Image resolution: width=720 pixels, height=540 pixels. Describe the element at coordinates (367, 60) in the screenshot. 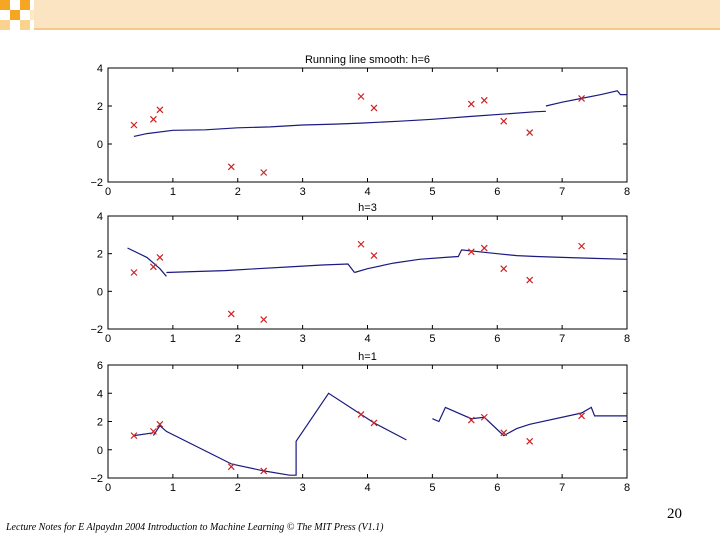

I see `chart-title: Running line smooth: h=6` at that location.